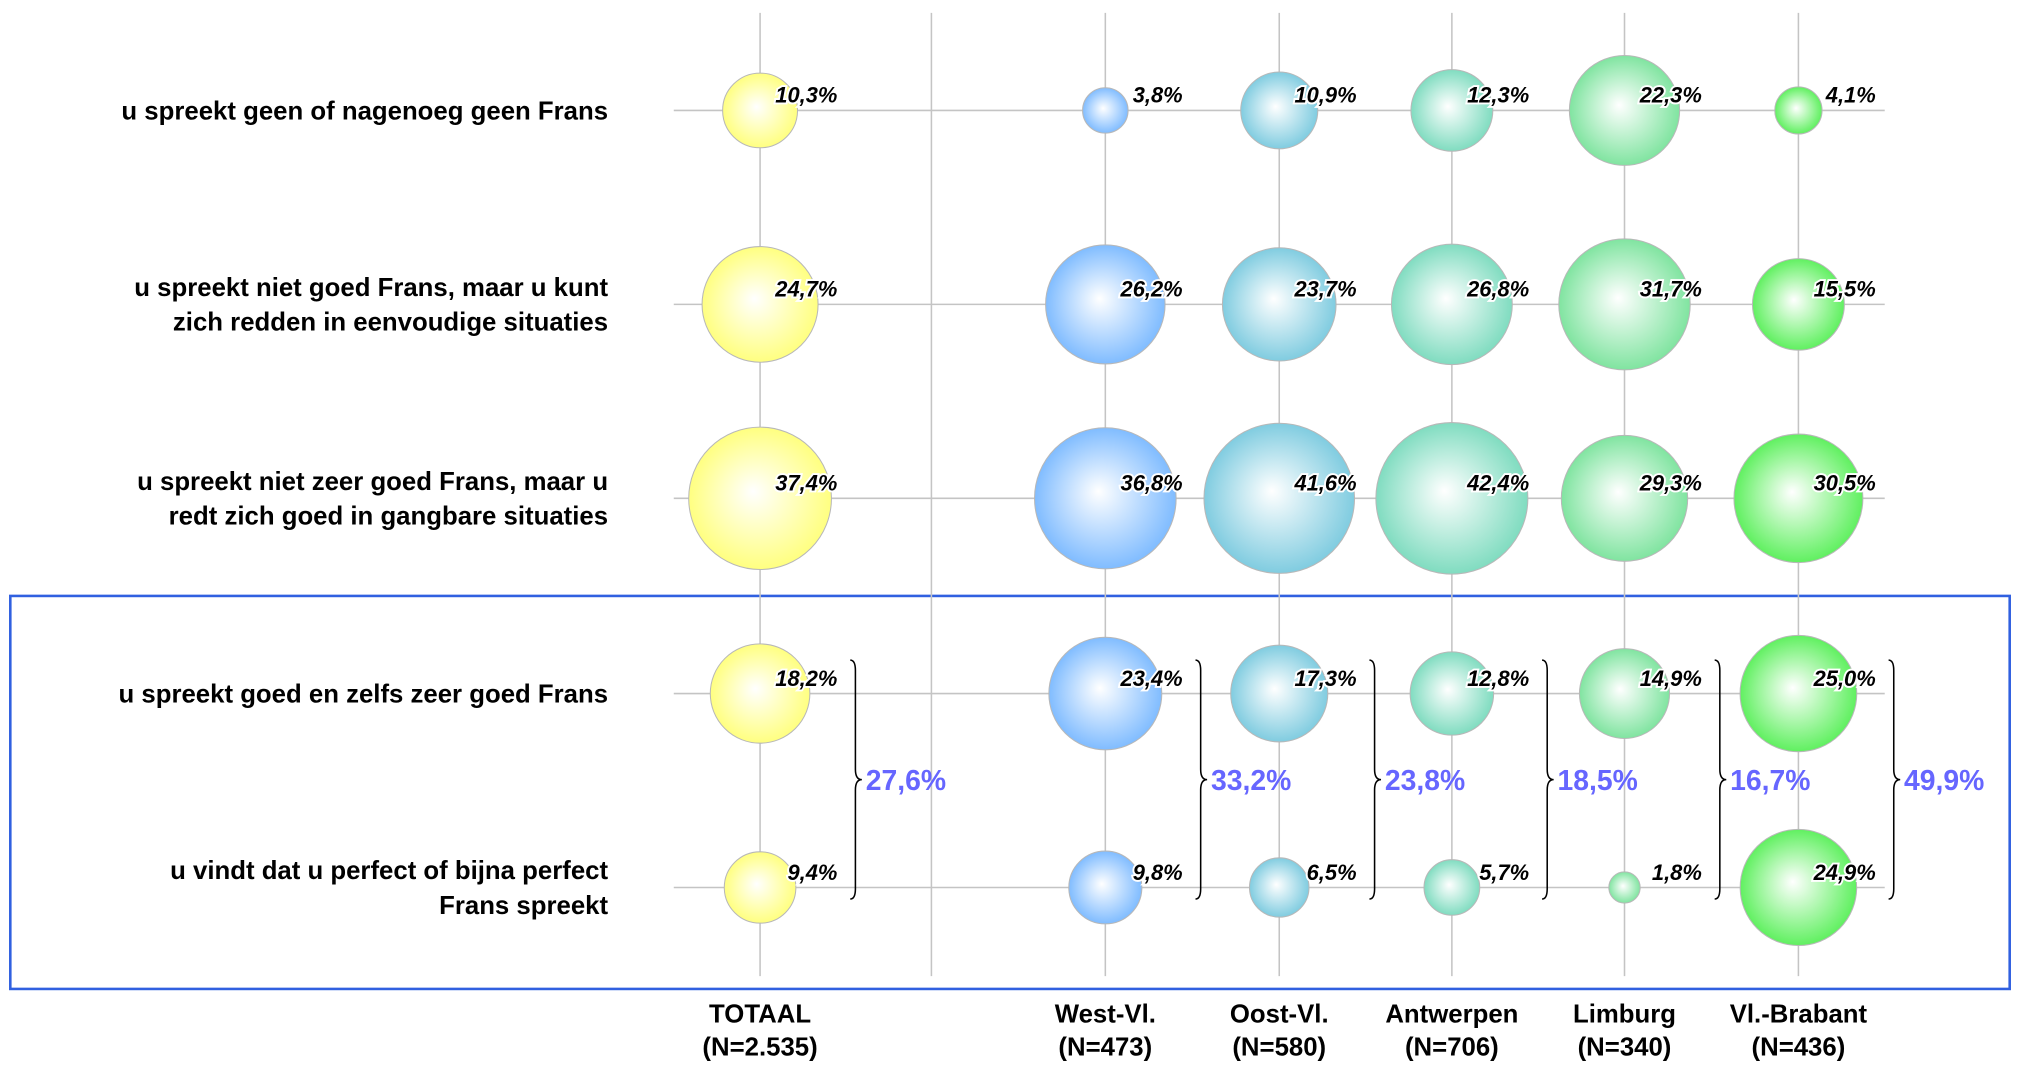 Image resolution: width=2020 pixels, height=1066 pixels. Describe the element at coordinates (1452, 1048) in the screenshot. I see `column-sample: (N=706)` at that location.